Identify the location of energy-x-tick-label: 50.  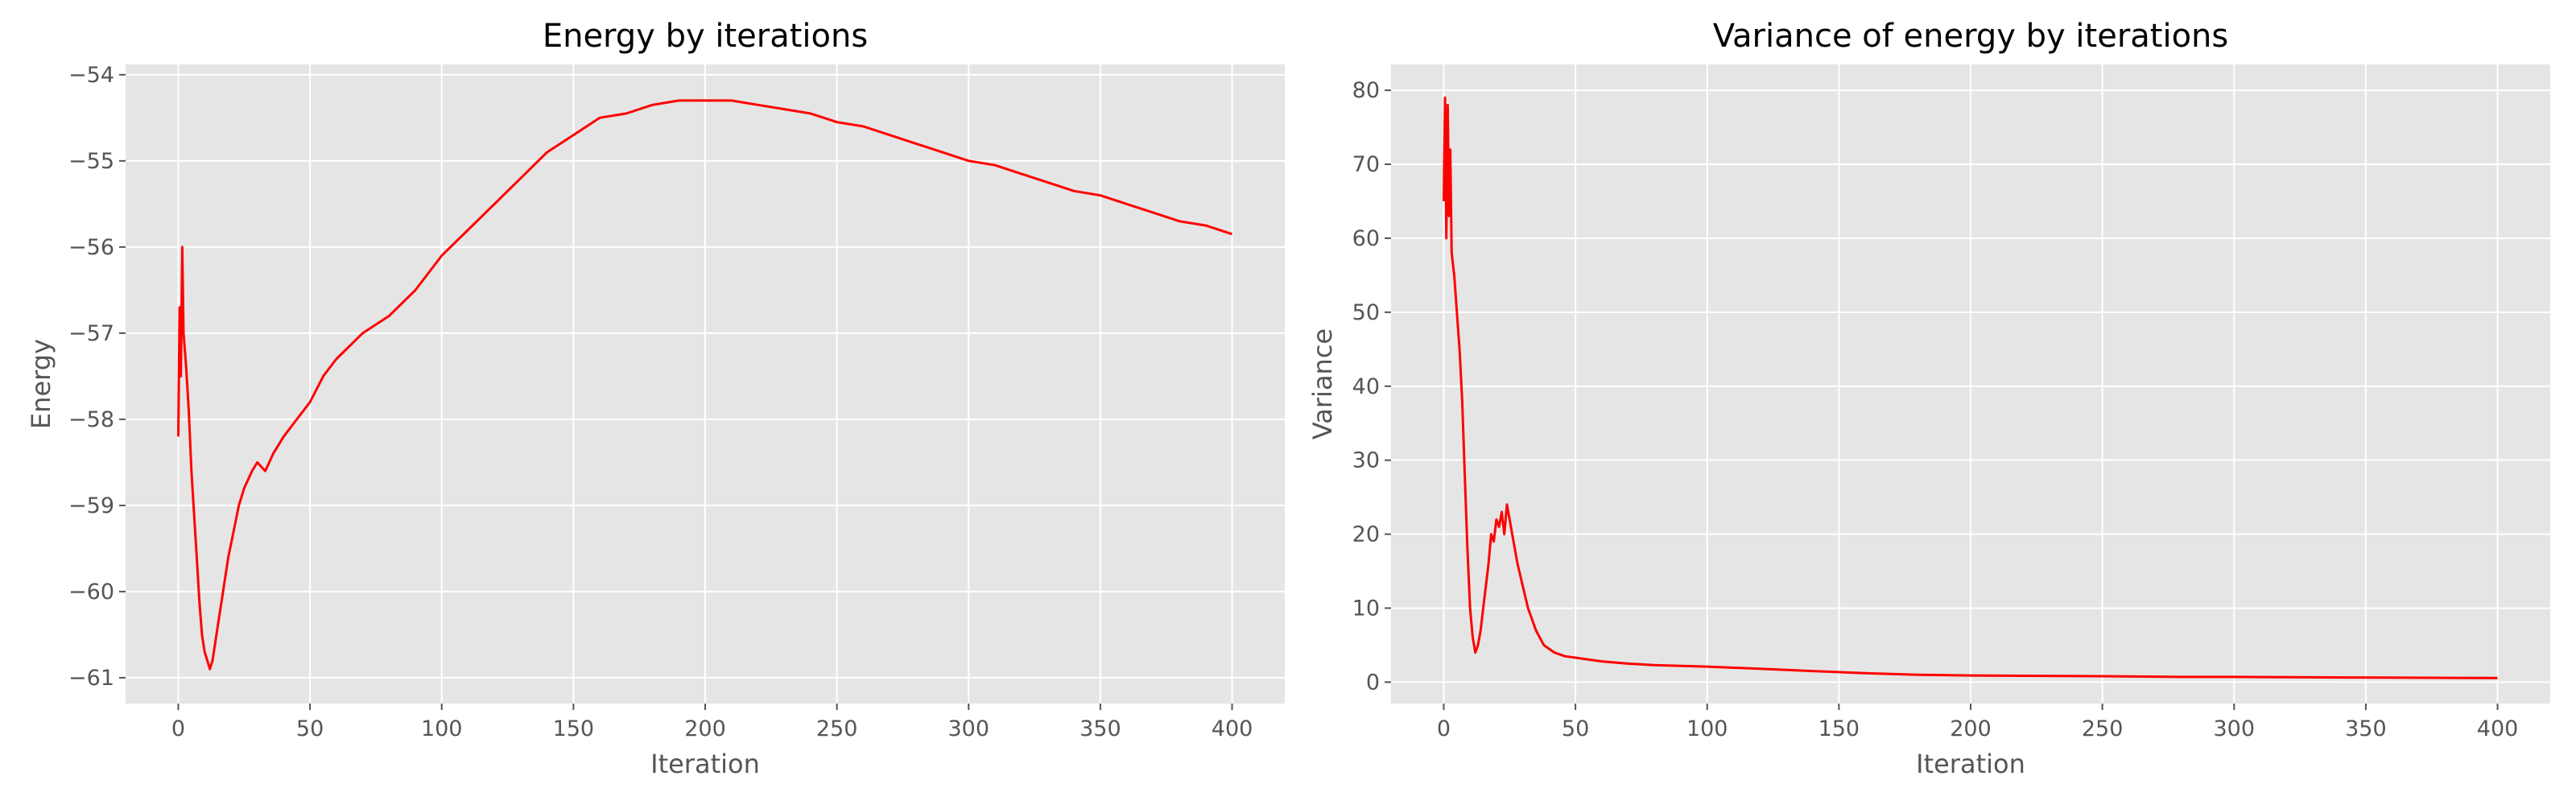
(310, 728).